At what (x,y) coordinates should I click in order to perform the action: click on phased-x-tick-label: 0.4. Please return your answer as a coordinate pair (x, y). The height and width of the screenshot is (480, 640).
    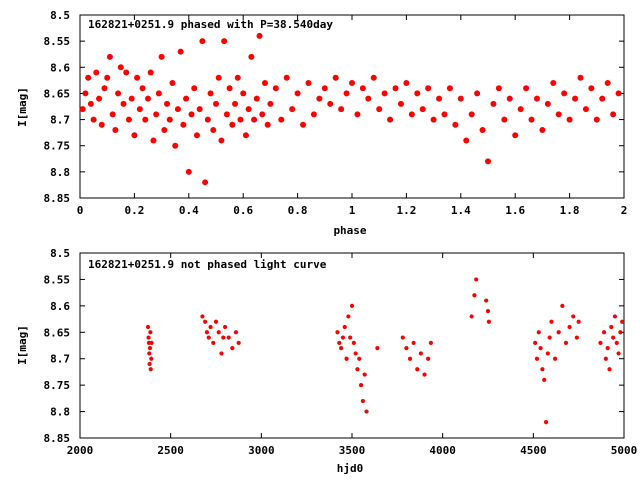
    Looking at the image, I should click on (189, 210).